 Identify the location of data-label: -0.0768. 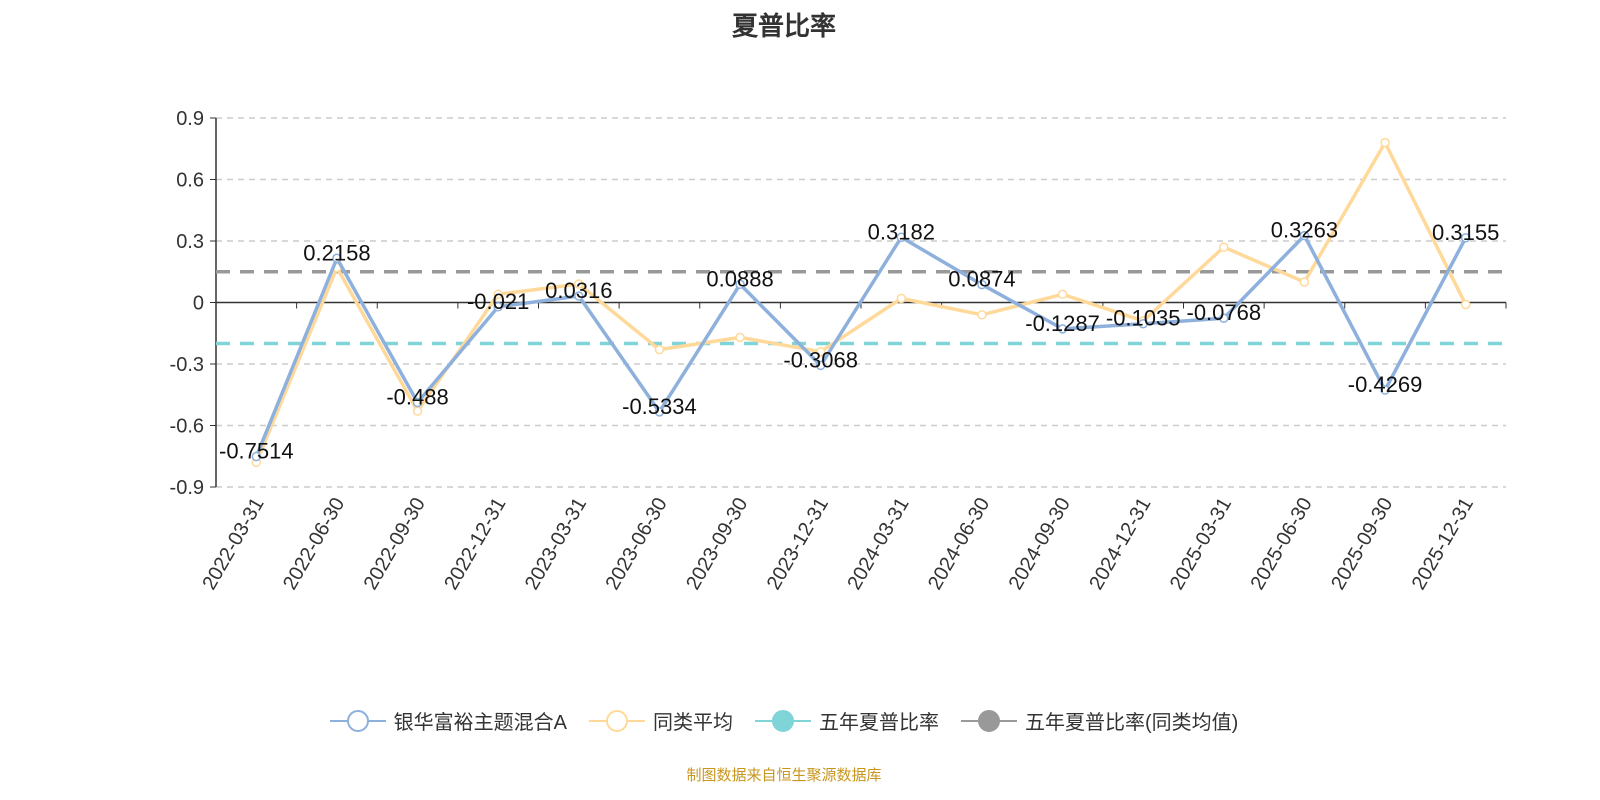
(1224, 312).